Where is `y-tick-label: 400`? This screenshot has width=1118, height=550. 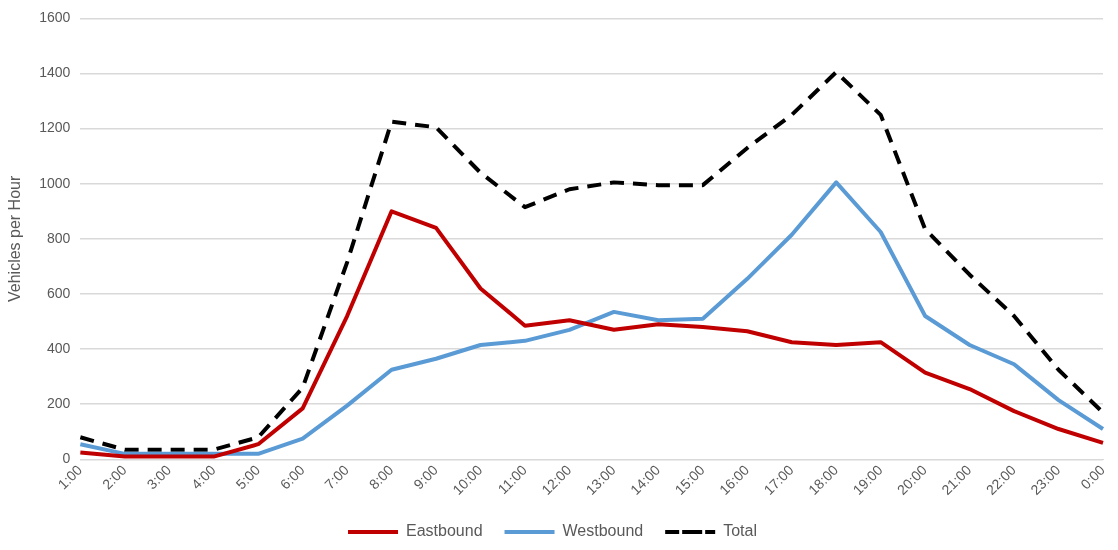
y-tick-label: 400 is located at coordinates (58, 347).